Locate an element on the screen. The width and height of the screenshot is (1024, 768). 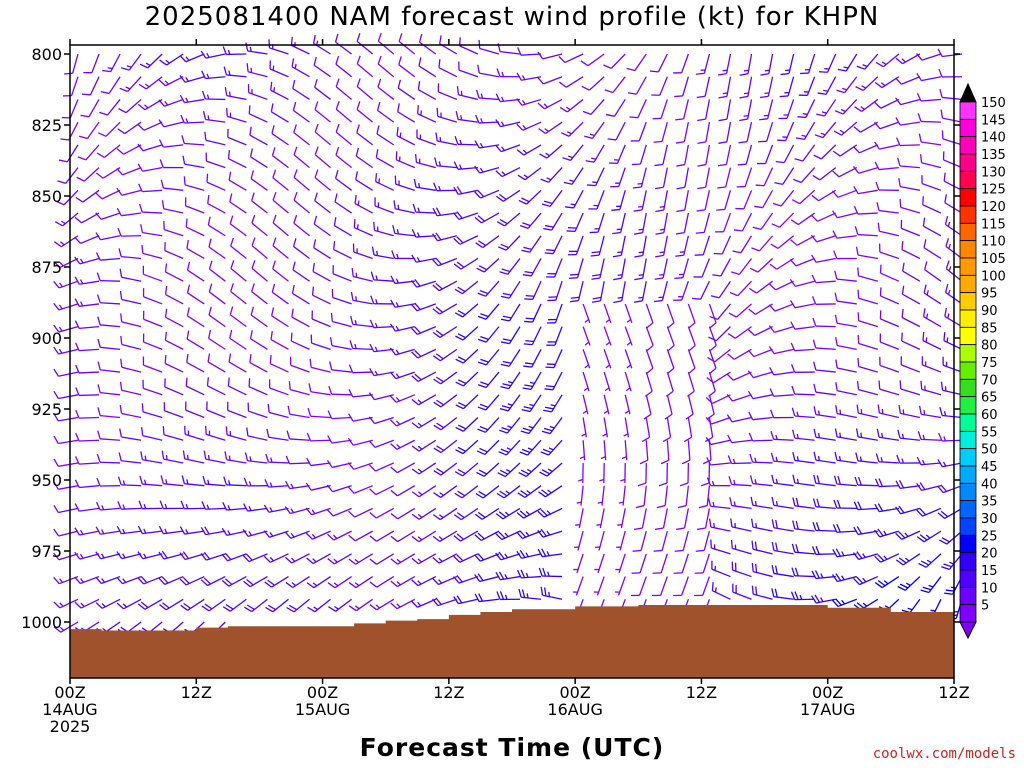
colorbar-swatch is located at coordinates (968, 613).